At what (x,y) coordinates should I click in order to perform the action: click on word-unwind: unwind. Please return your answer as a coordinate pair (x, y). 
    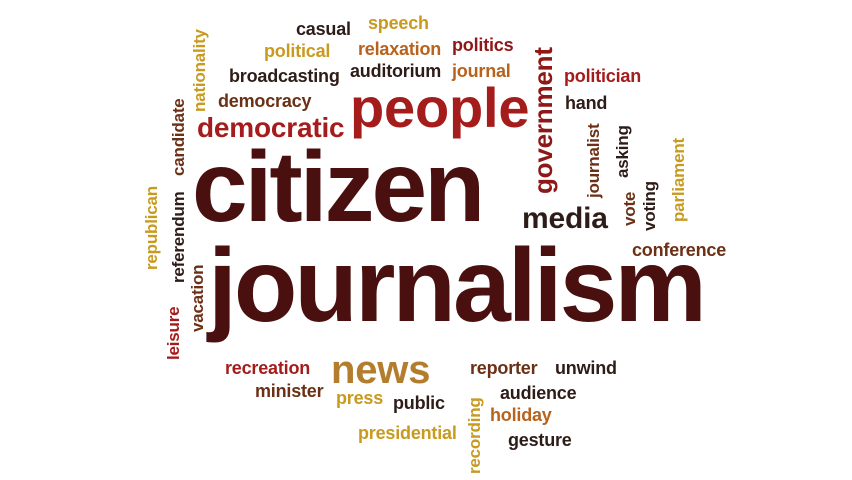
    Looking at the image, I should click on (586, 368).